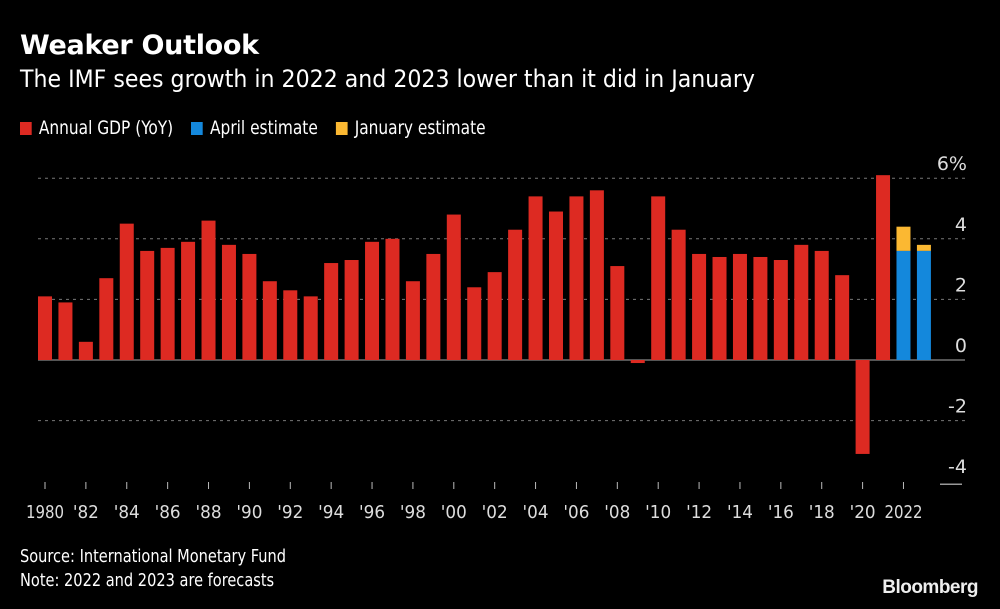 The width and height of the screenshot is (1000, 609). What do you see at coordinates (781, 512) in the screenshot?
I see `x-tick-label: '16` at bounding box center [781, 512].